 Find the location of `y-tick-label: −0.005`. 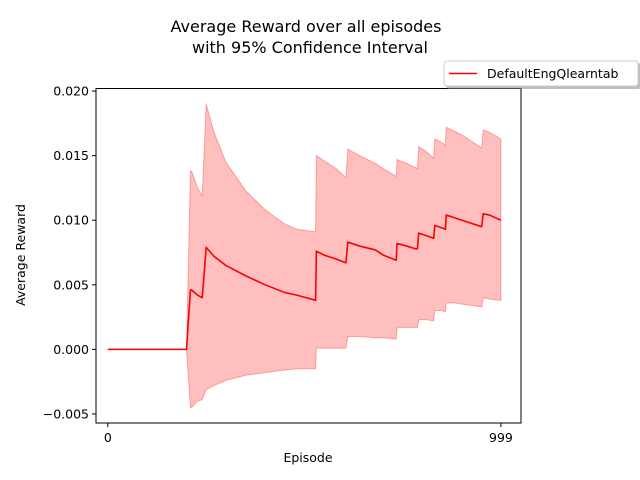

y-tick-label: −0.005 is located at coordinates (66, 413).